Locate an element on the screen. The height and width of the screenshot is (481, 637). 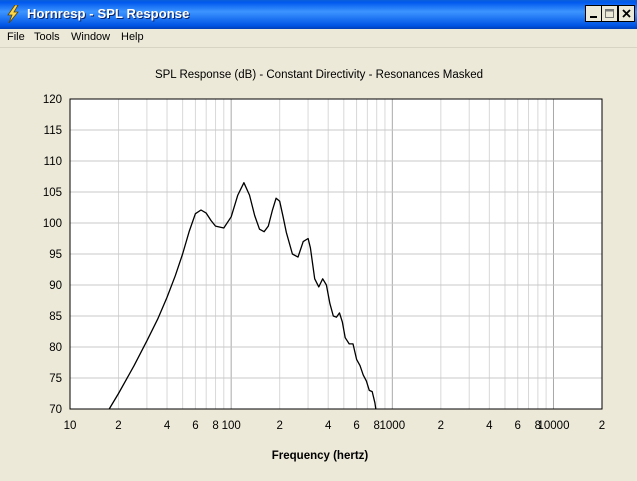
menu-bar: File Tools Window Help is located at coordinates (318, 38).